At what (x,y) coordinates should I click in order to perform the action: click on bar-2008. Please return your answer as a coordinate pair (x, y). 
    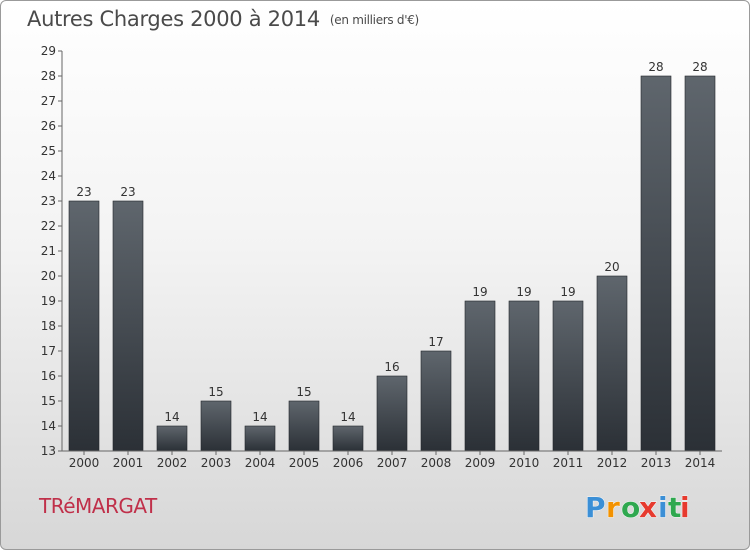
    Looking at the image, I should click on (436, 401).